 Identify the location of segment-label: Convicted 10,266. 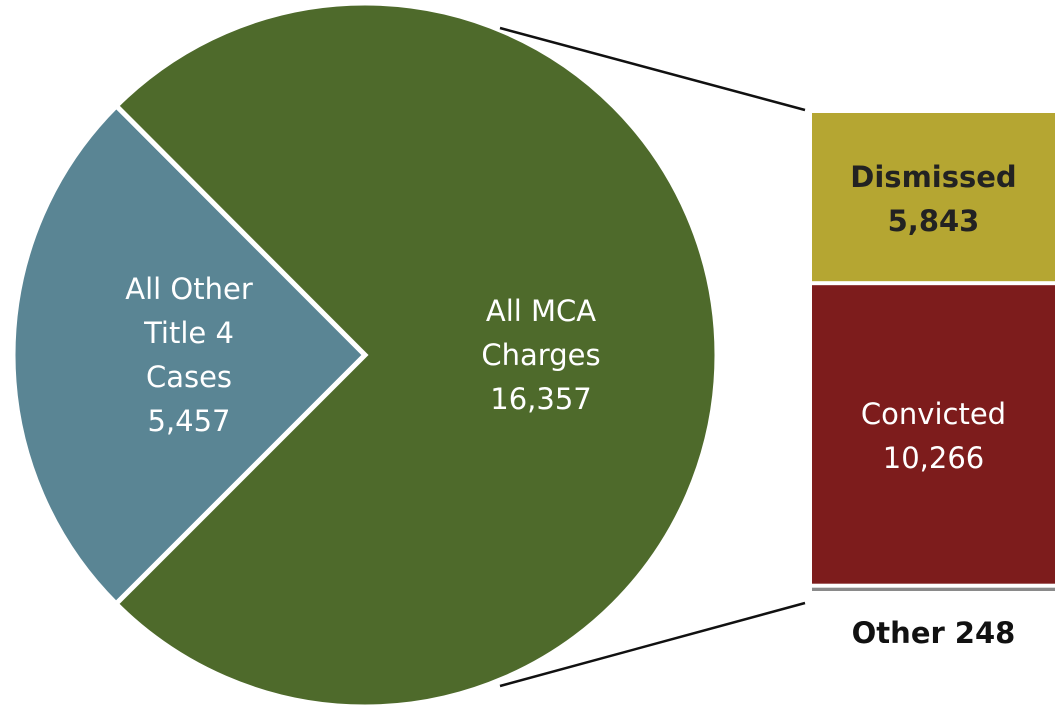
(933, 436).